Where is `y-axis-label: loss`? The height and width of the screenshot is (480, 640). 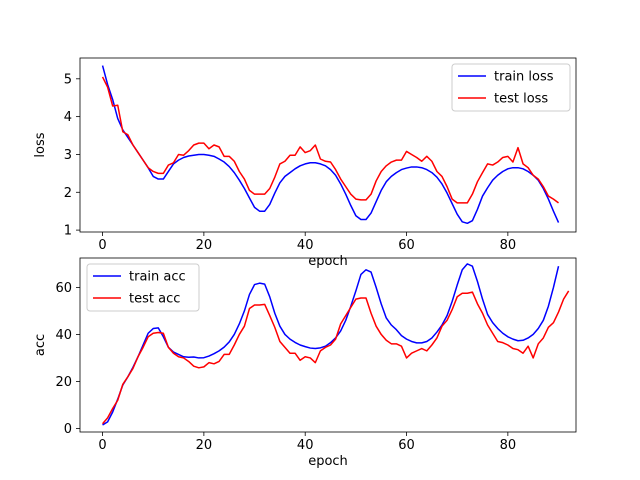 y-axis-label: loss is located at coordinates (40, 144).